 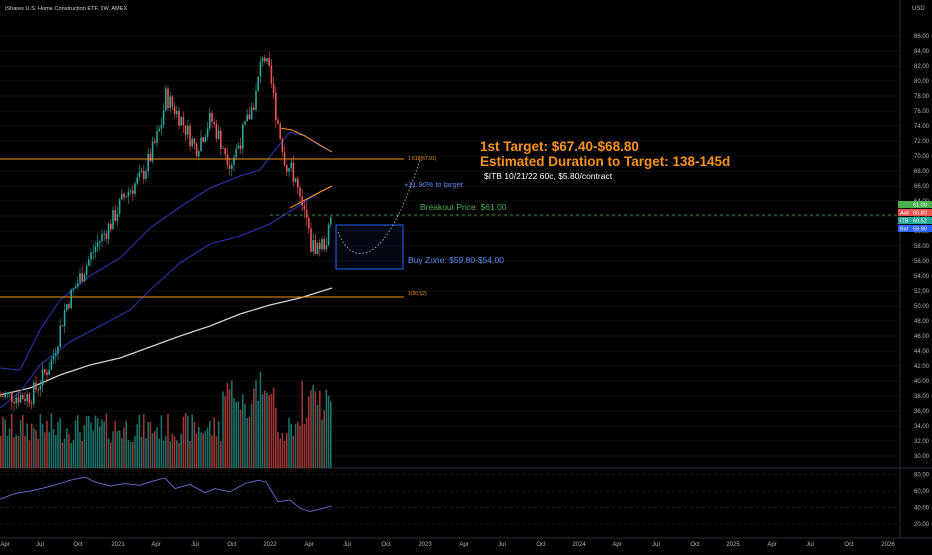 What do you see at coordinates (904, 230) in the screenshot?
I see `tag-bid-label: Bid` at bounding box center [904, 230].